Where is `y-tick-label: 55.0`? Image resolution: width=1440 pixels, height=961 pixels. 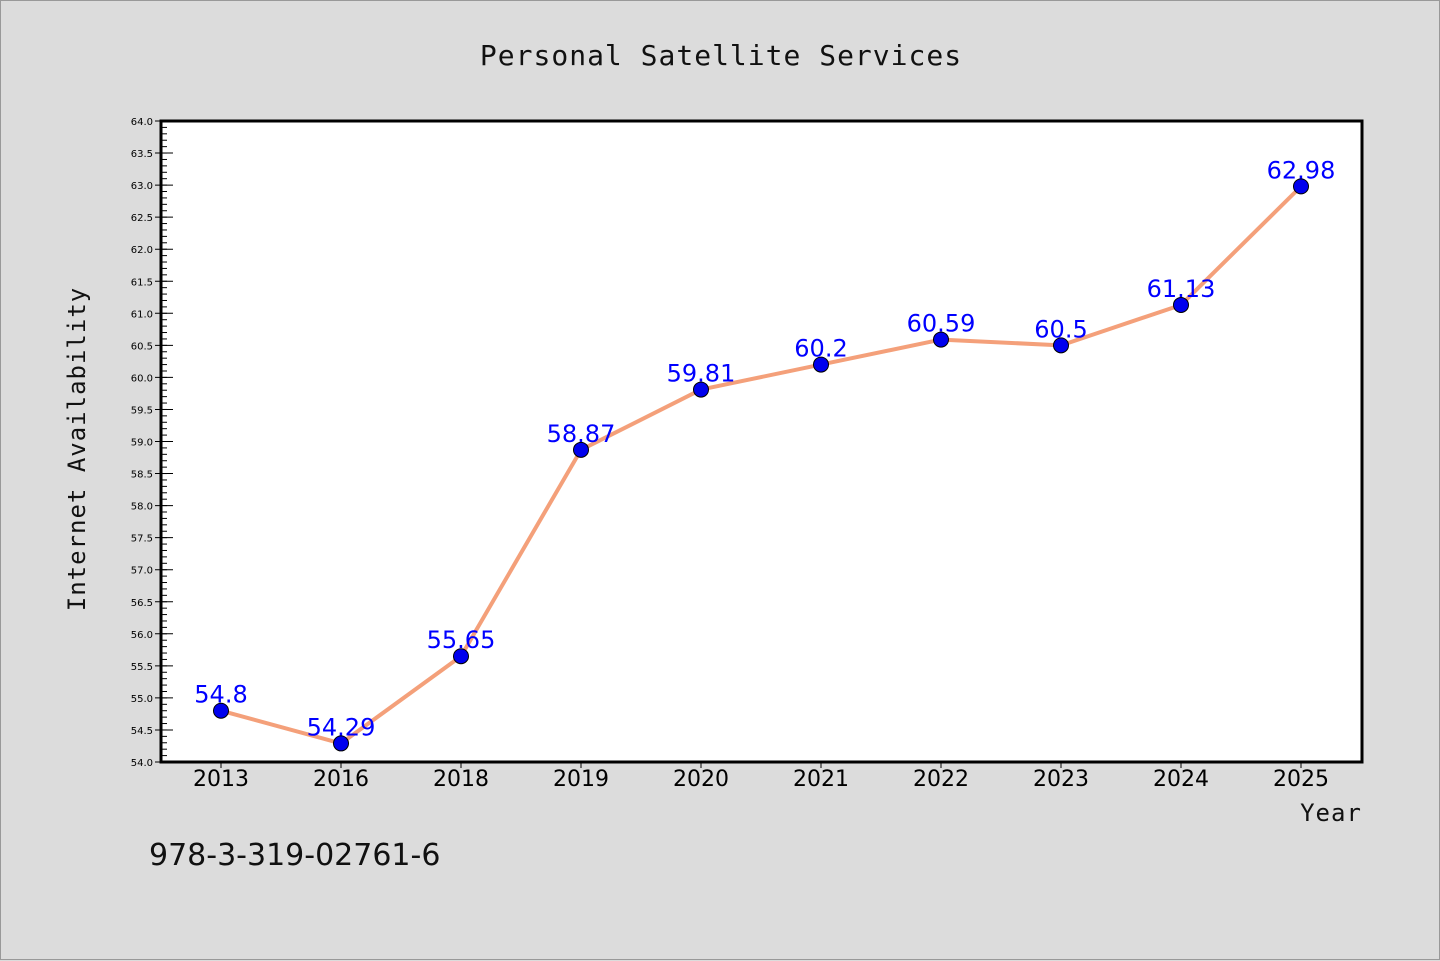 y-tick-label: 55.0 is located at coordinates (142, 699).